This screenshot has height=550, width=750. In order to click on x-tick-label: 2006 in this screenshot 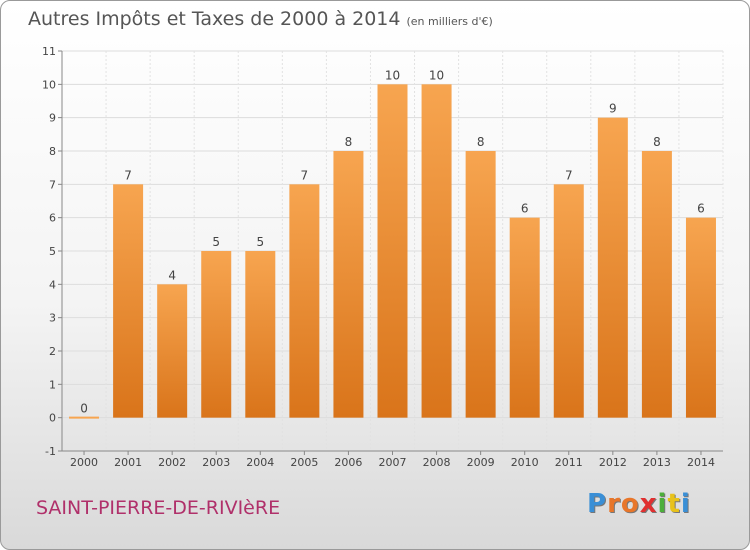, I will do `click(348, 462)`.